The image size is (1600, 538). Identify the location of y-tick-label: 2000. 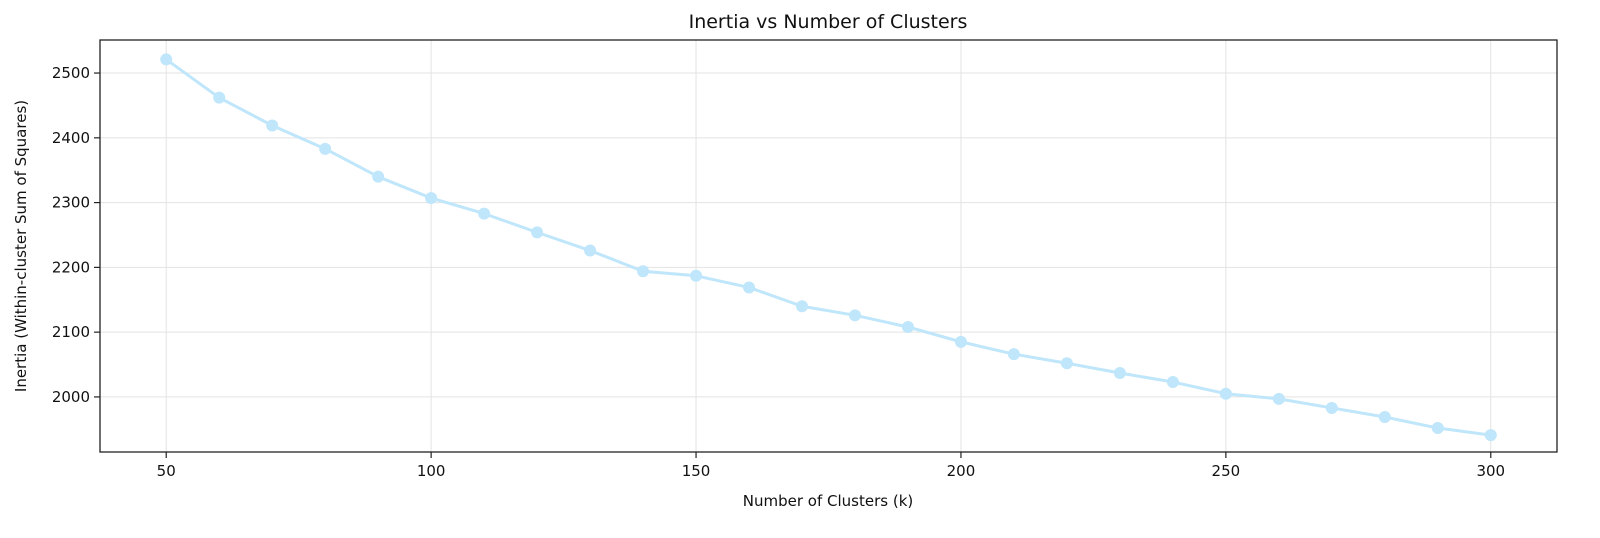
(71, 397).